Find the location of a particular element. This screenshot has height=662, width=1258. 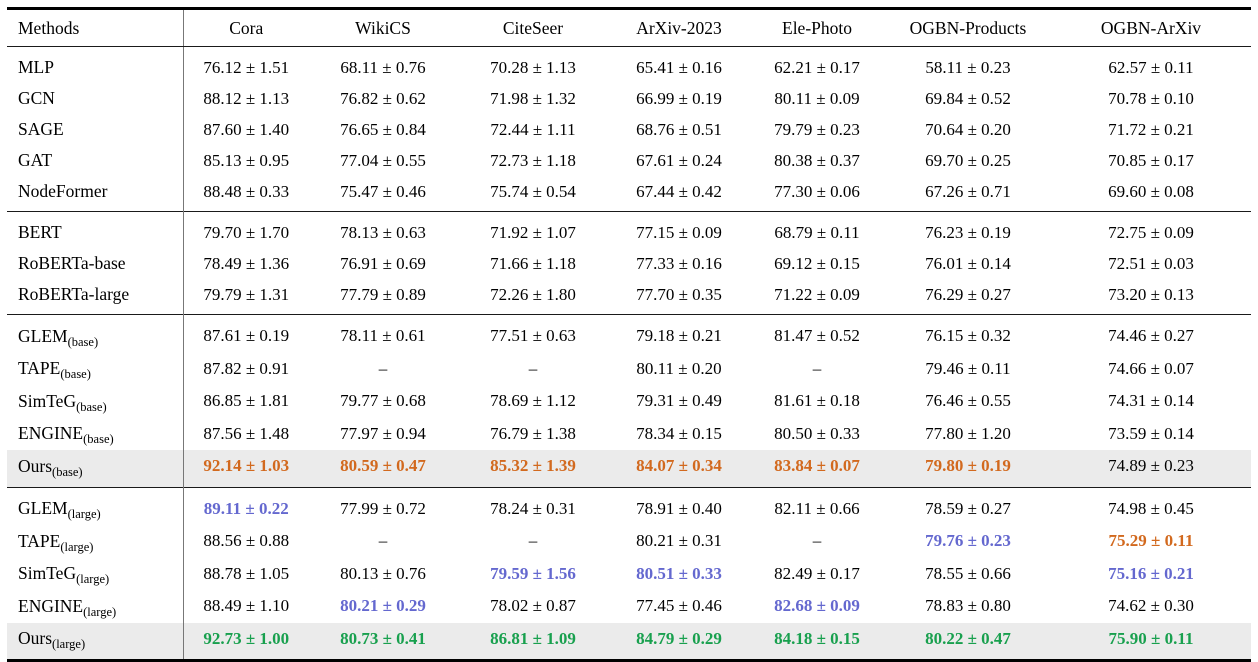

metric-value: 76.91 ± 0.69 is located at coordinates (383, 263).